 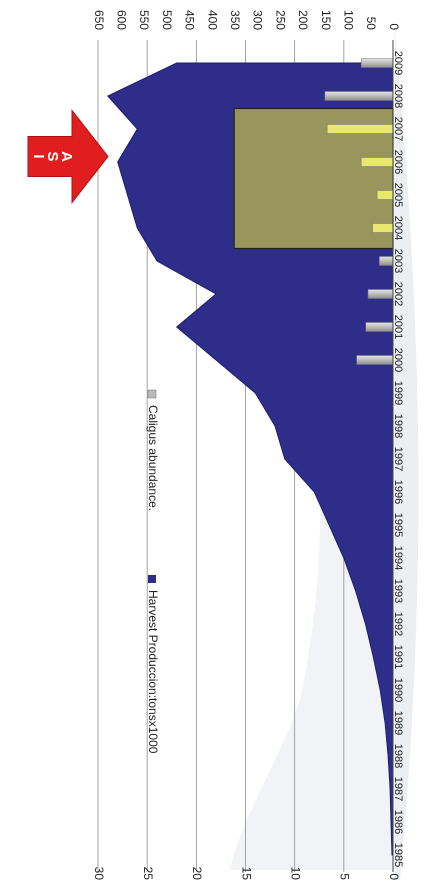 What do you see at coordinates (153, 672) in the screenshot?
I see `legend-label-harvest: Harvest Produccion:tonsx1000` at bounding box center [153, 672].